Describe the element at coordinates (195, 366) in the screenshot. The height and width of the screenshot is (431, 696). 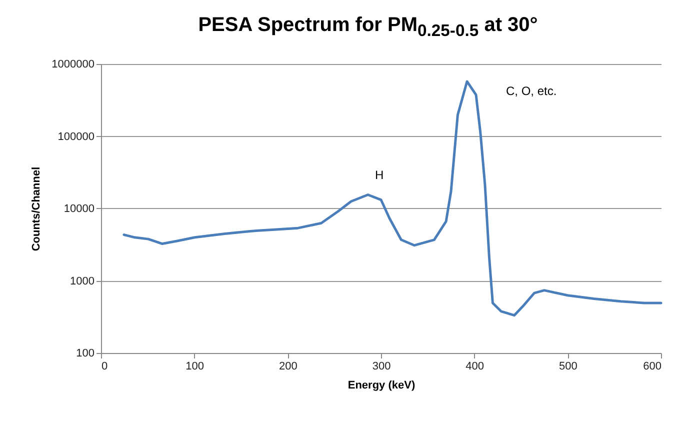
I see `x-tick-label: 100` at that location.